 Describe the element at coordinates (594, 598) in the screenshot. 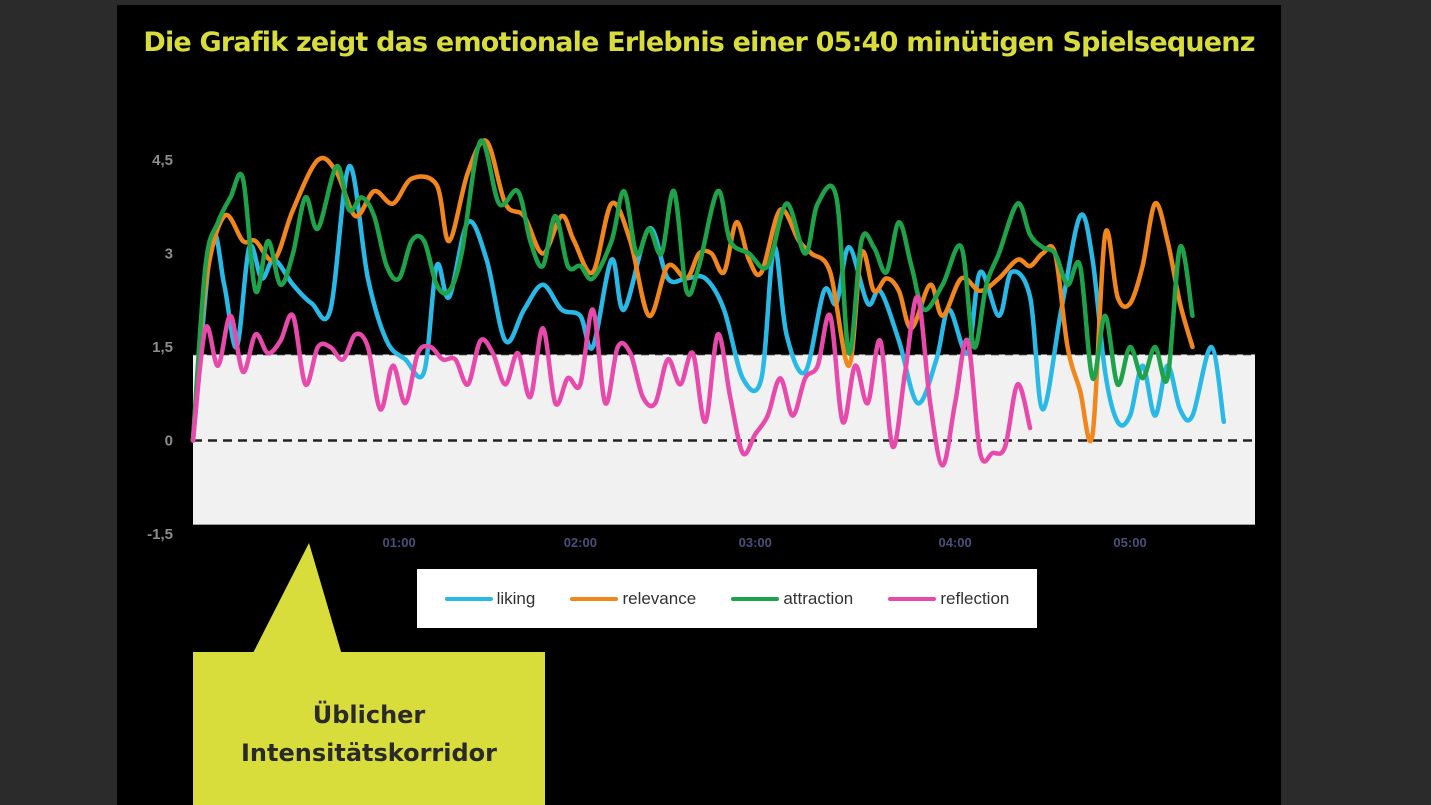

I see `legend-swatch-relevance` at that location.